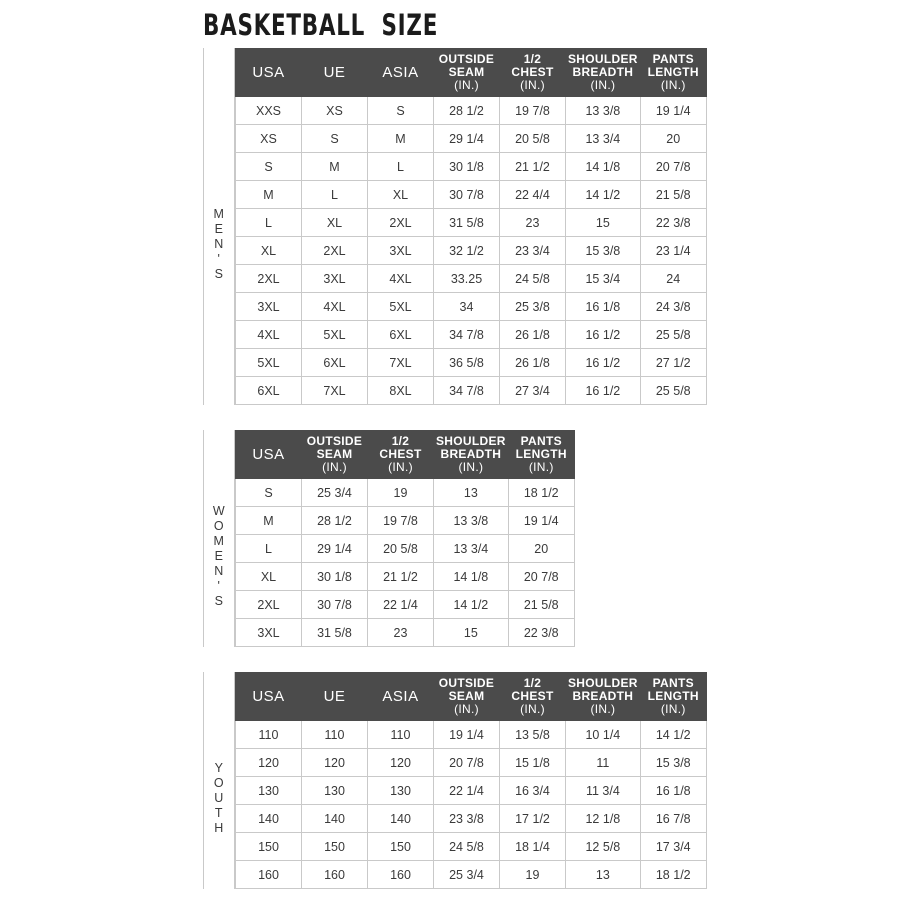 The width and height of the screenshot is (900, 900). I want to click on mens-size-cell: M, so click(268, 194).